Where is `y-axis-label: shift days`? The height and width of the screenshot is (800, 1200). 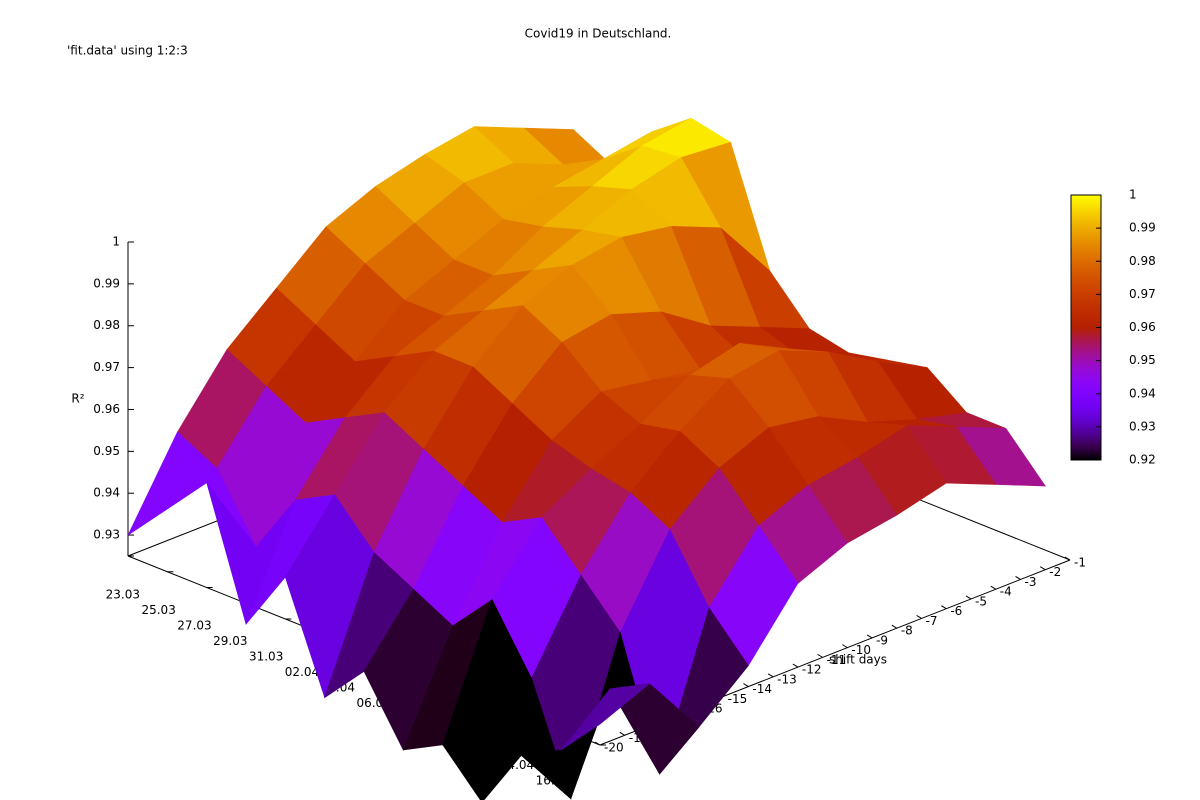
y-axis-label: shift days is located at coordinates (858, 660).